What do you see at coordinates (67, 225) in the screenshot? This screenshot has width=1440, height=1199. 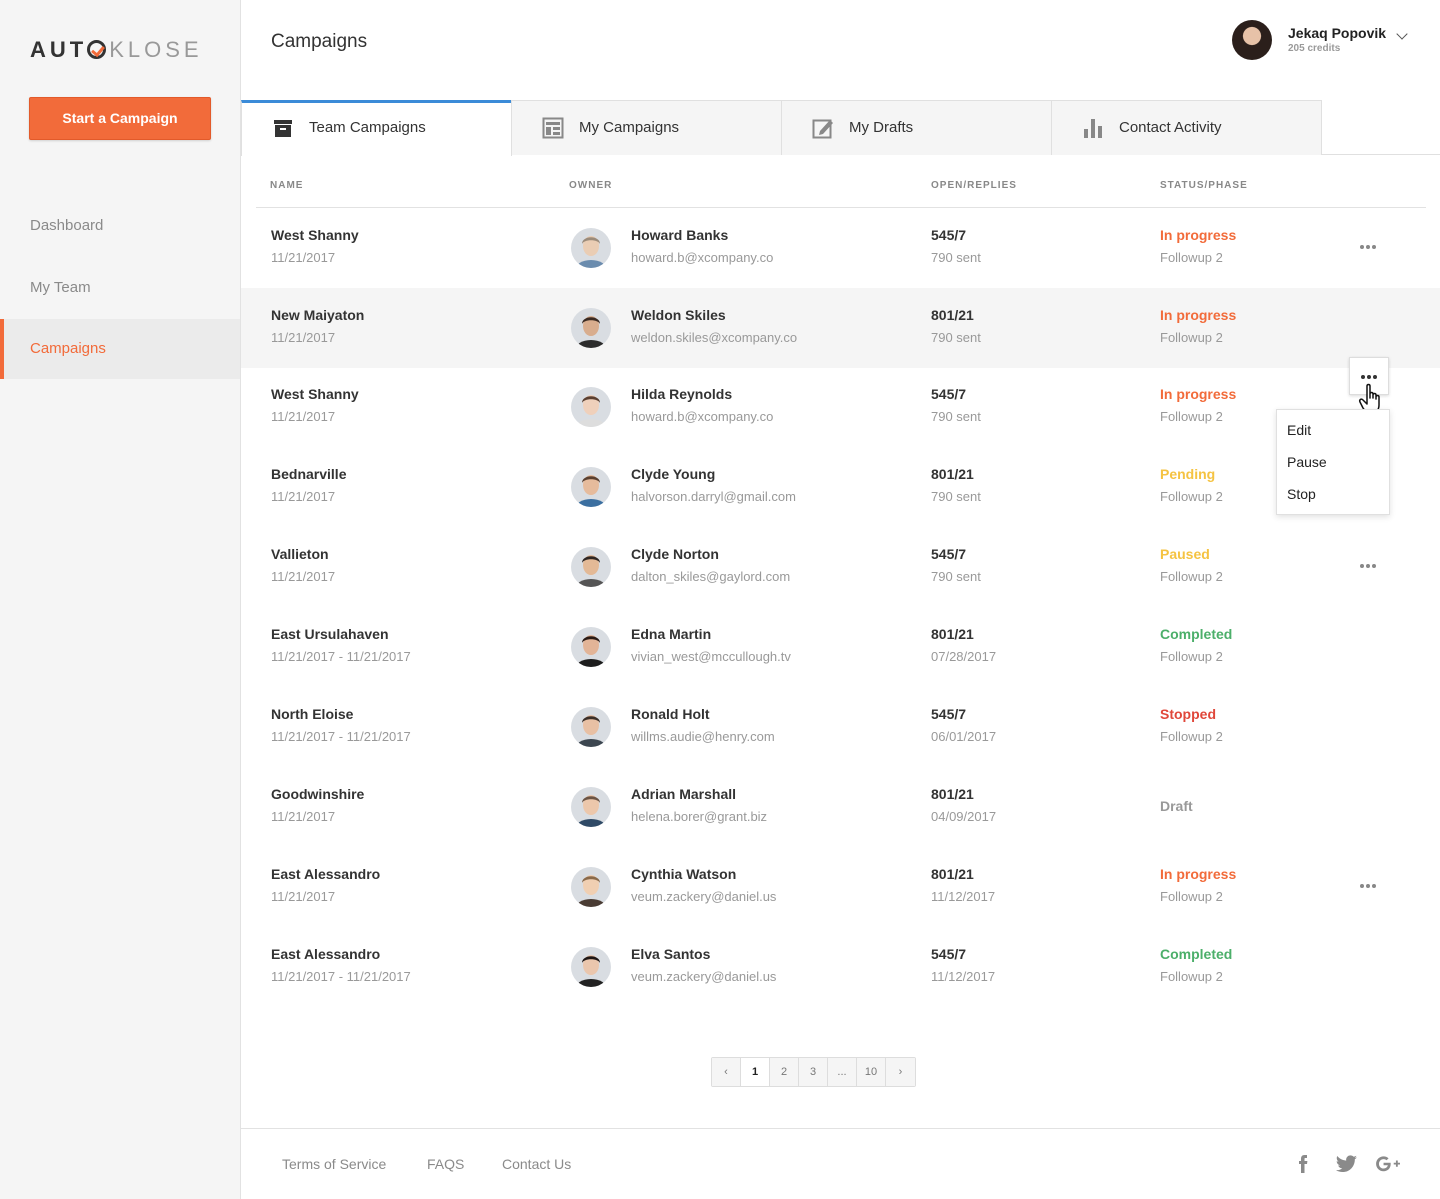 I see `sidebar-item-dashboard: Dashboard` at bounding box center [67, 225].